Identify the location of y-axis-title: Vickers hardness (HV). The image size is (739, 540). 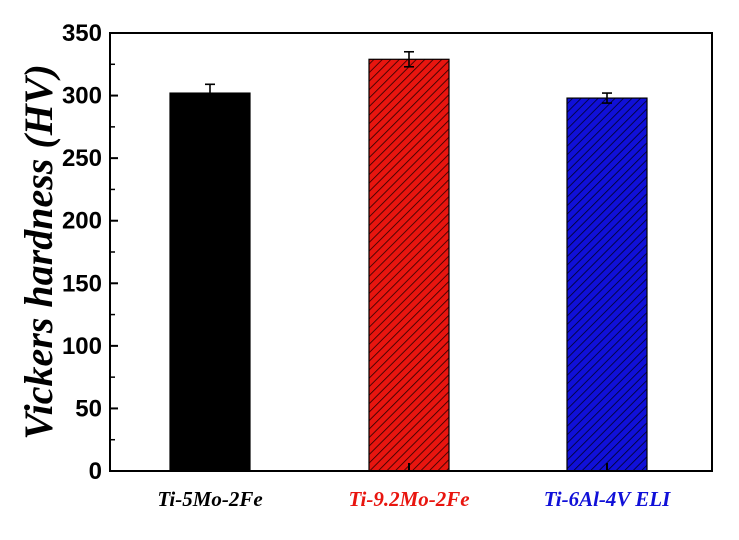
(38, 252).